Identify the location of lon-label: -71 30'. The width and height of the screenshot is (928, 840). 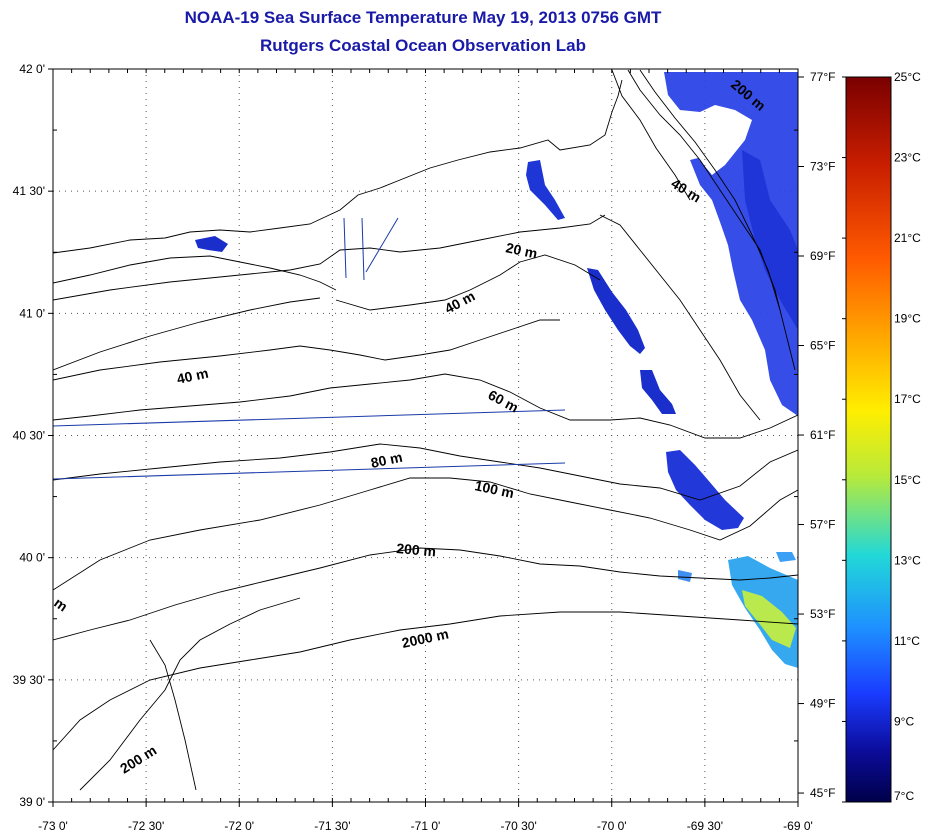
(332, 826).